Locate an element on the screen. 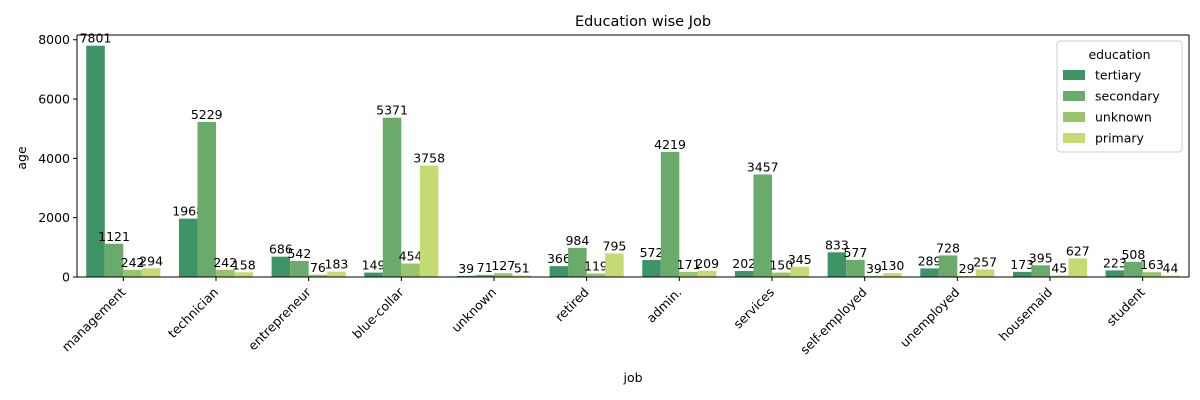 Image resolution: width=1200 pixels, height=400 pixels. bar-admin.-tertiary is located at coordinates (651, 268).